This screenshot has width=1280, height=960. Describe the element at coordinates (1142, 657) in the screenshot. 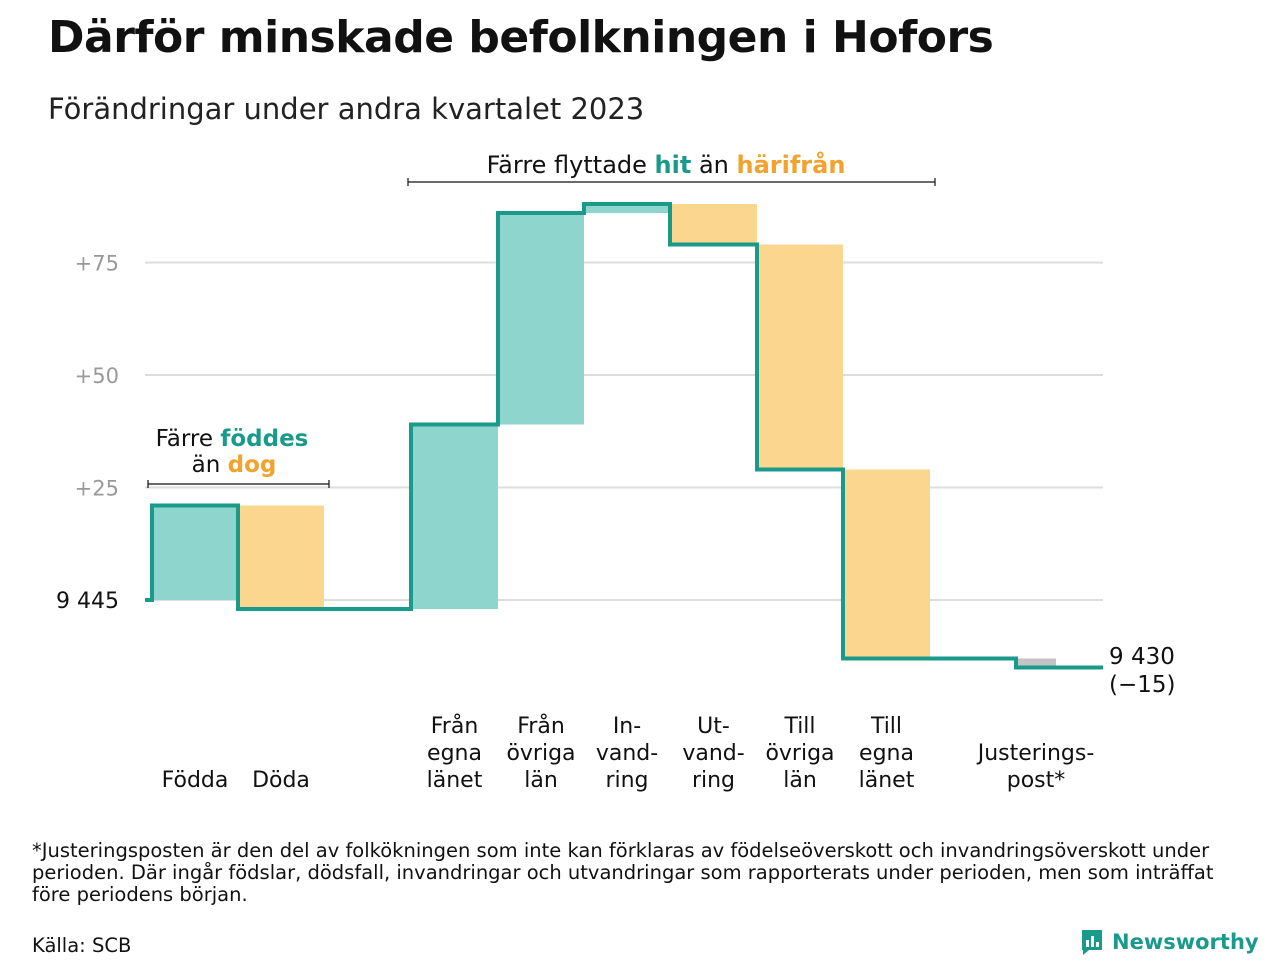

I see `end-value-label: 9 430` at that location.